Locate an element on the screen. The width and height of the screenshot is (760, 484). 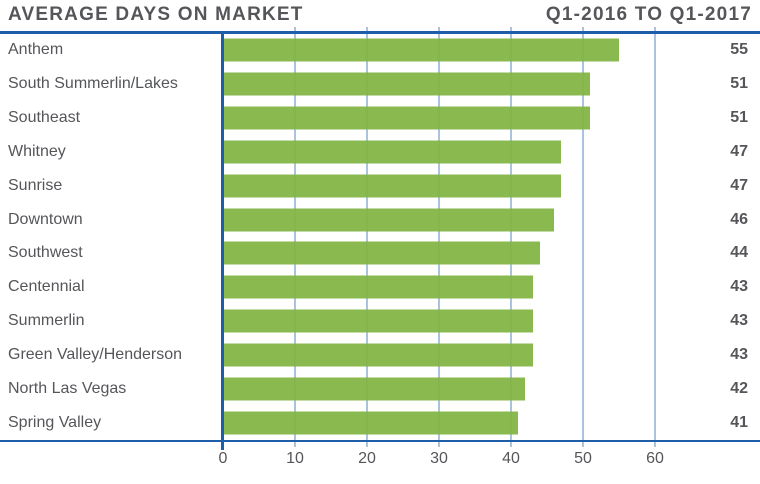
category-label: Southwest is located at coordinates (45, 253).